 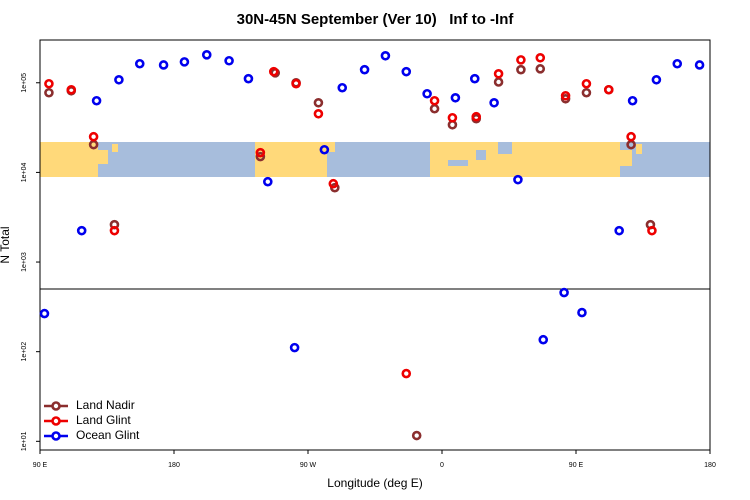 I want to click on y-tick-label: 1e+01, so click(x=24, y=441).